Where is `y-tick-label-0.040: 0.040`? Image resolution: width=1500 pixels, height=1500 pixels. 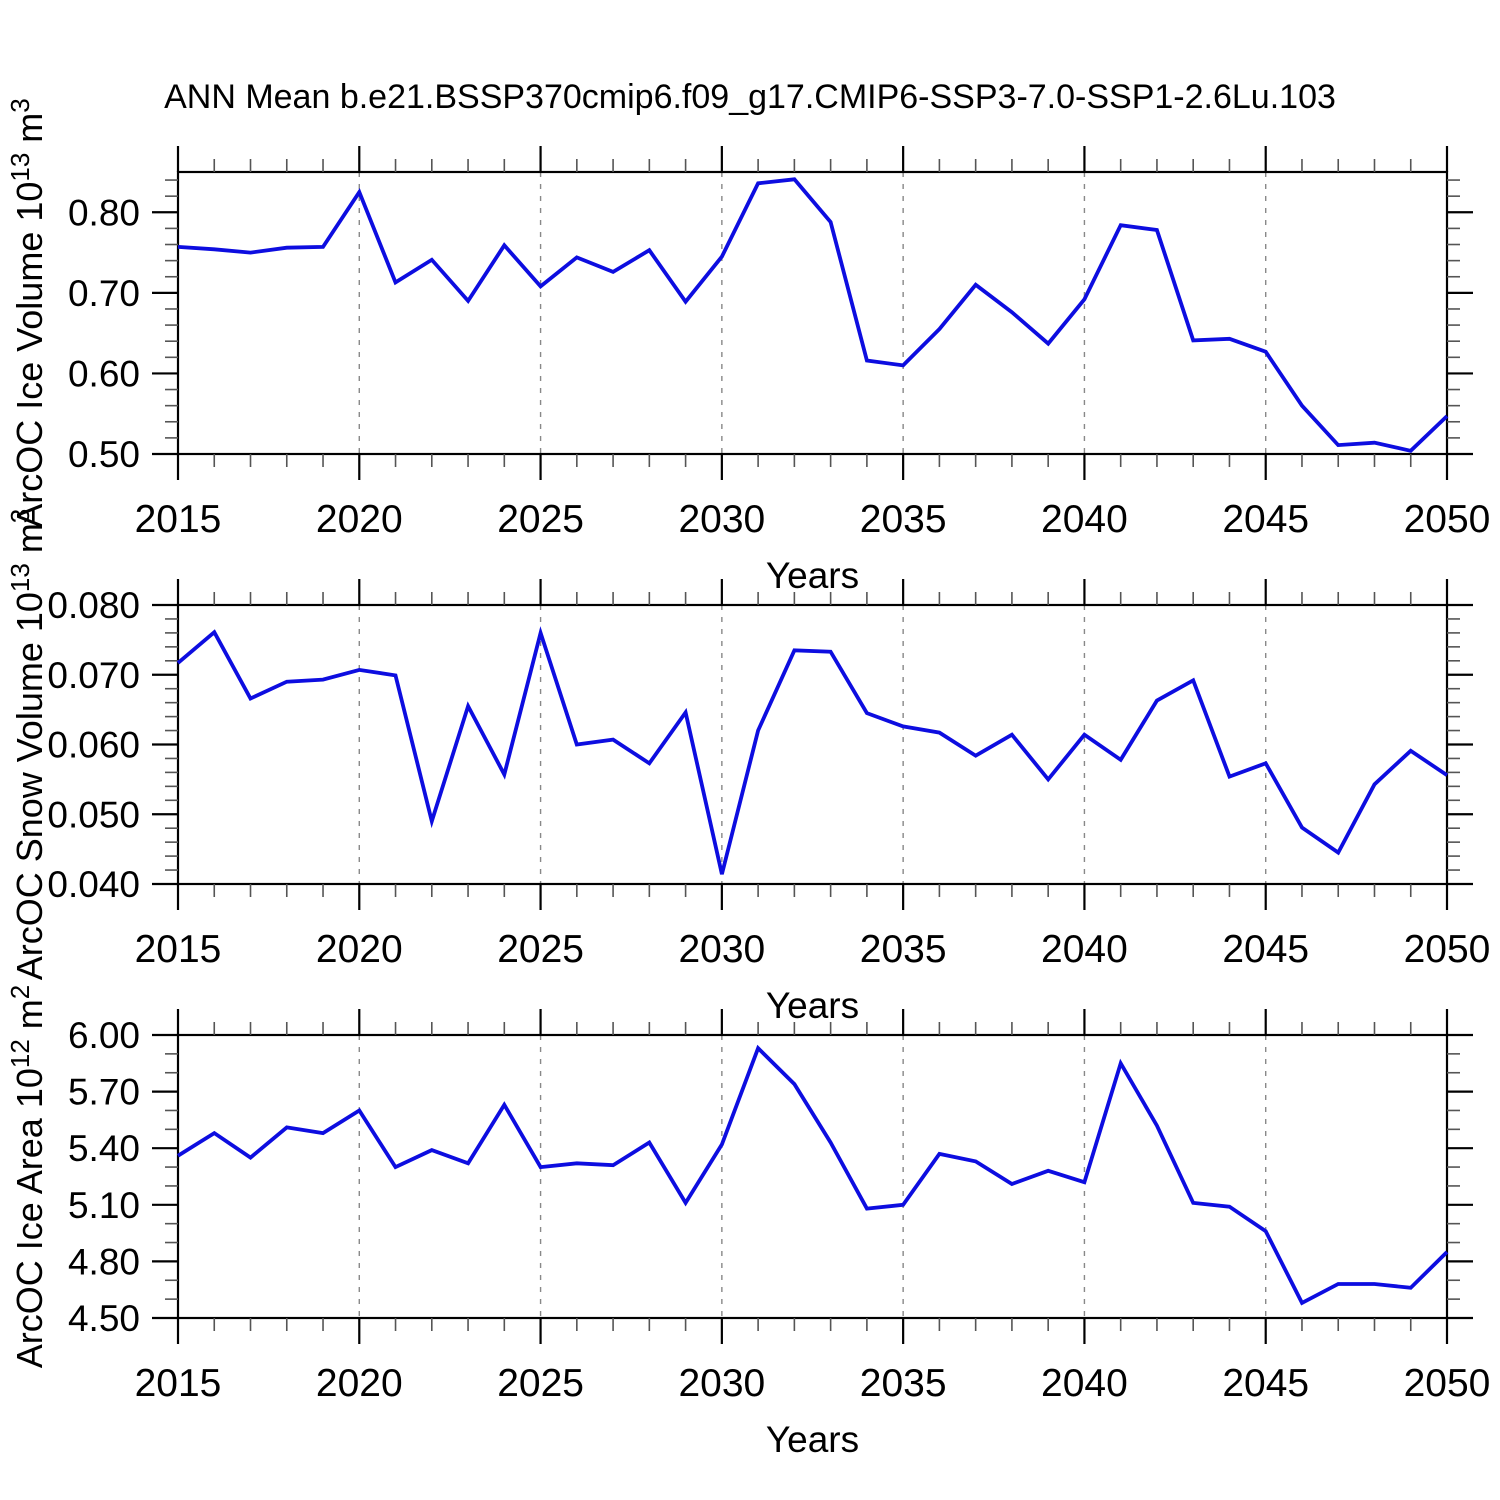
y-tick-label-0.040: 0.040 is located at coordinates (93, 884).